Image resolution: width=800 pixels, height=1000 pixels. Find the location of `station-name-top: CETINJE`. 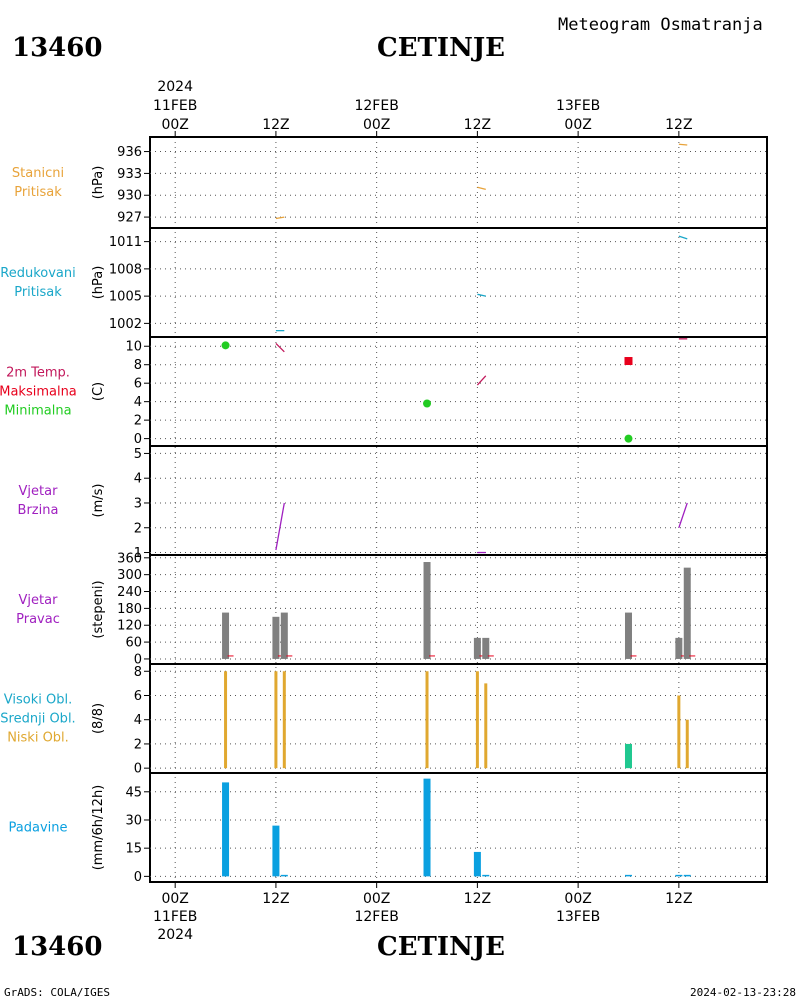

station-name-top: CETINJE is located at coordinates (441, 48).